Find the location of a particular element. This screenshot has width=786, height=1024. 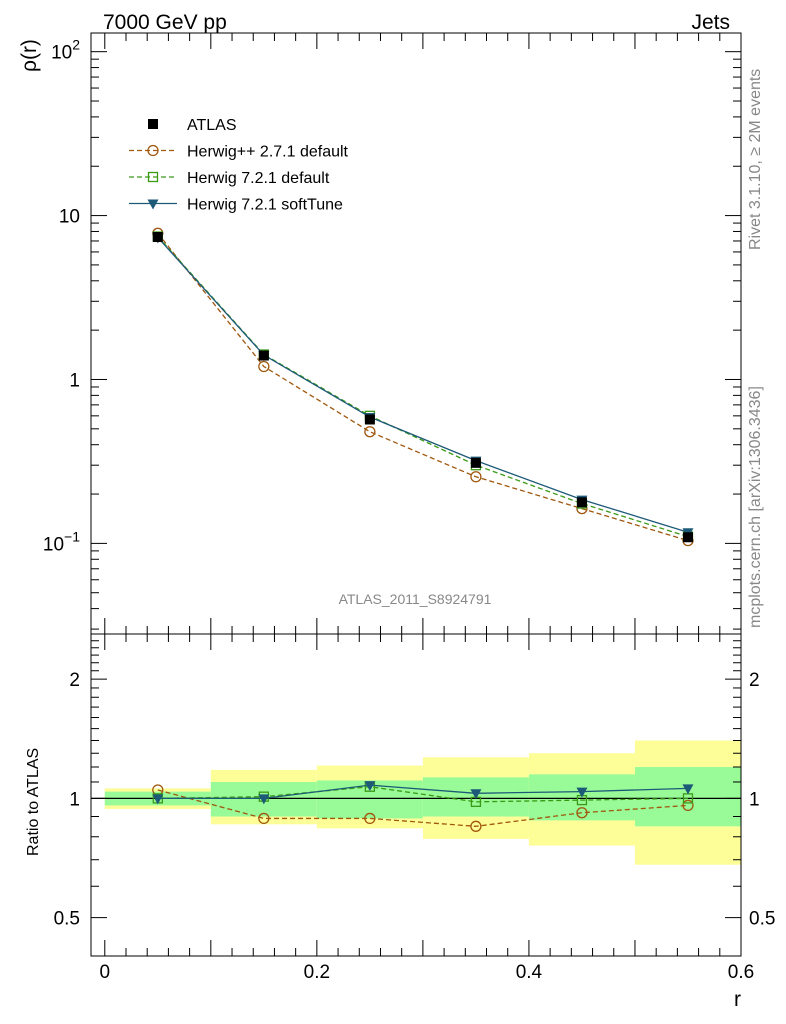

legend-marker-atlas is located at coordinates (153, 124).